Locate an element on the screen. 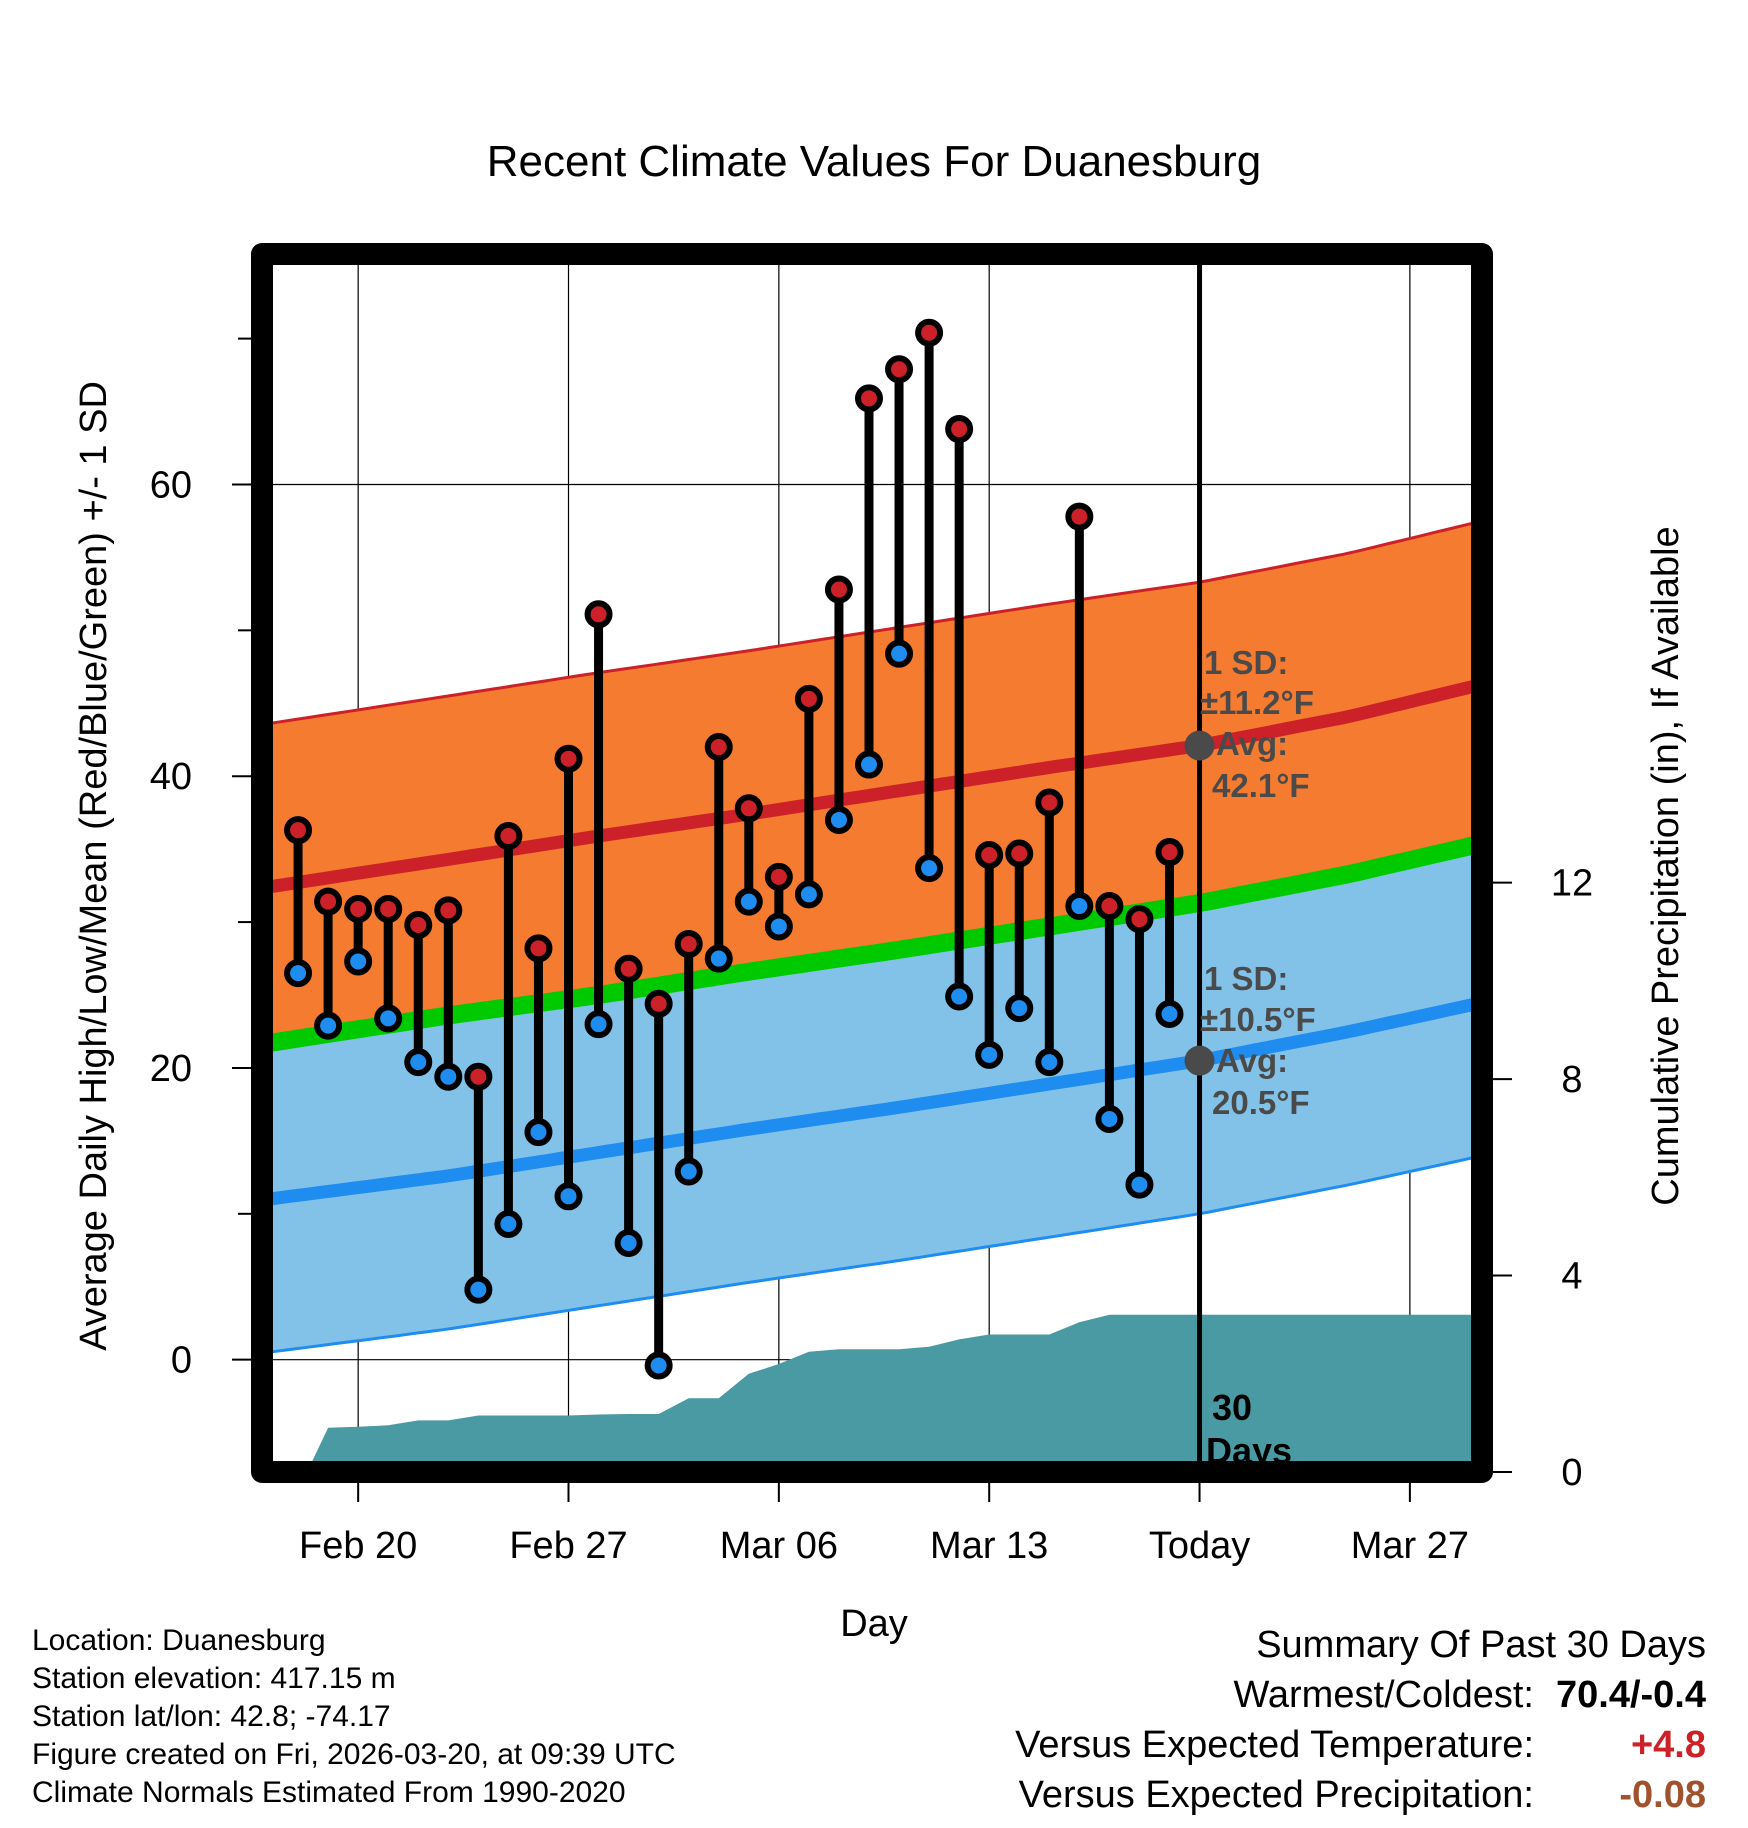 The width and height of the screenshot is (1748, 1828). latlon-text: Station lat/lon: 42.8; -74.17 is located at coordinates (211, 1716).